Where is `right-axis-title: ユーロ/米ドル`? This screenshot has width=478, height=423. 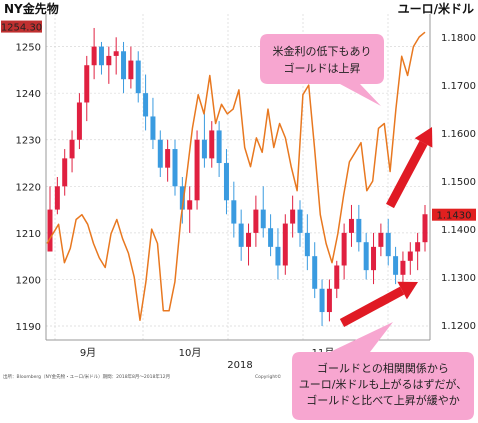
right-axis-title: ユーロ/米ドル is located at coordinates (436, 8).